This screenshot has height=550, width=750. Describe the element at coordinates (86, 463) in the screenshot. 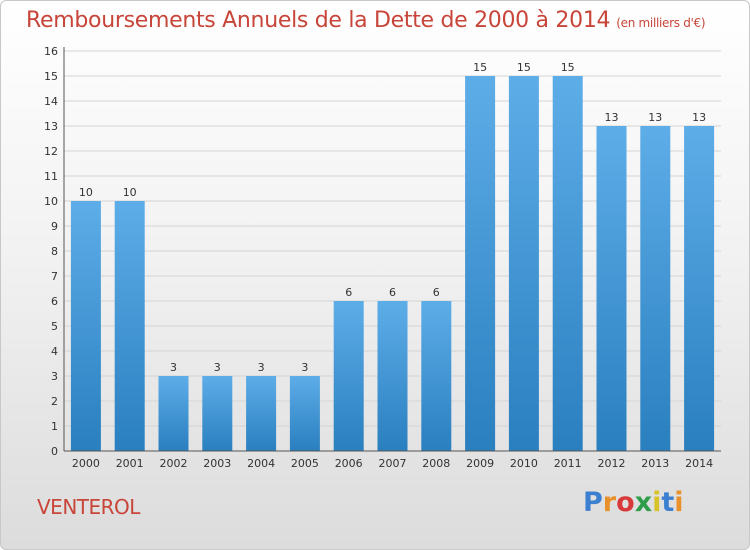

I see `x-tick-label: 2000` at that location.